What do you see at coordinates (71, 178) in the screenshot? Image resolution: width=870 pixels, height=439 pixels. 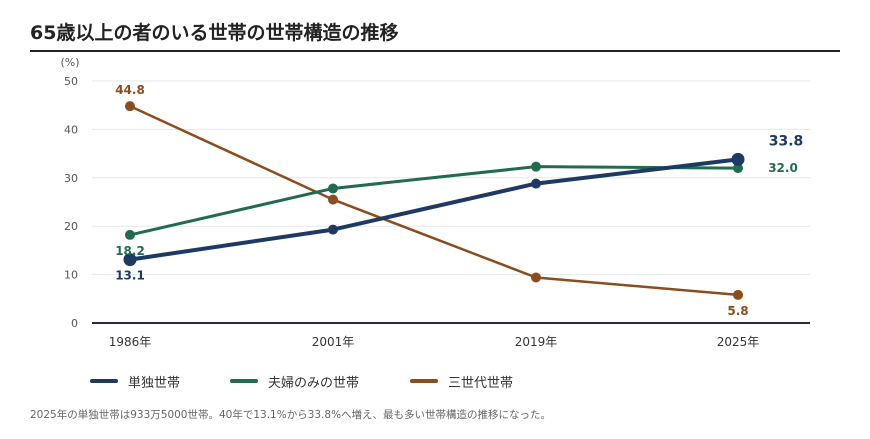 I see `y-tick-30: 30` at bounding box center [71, 178].